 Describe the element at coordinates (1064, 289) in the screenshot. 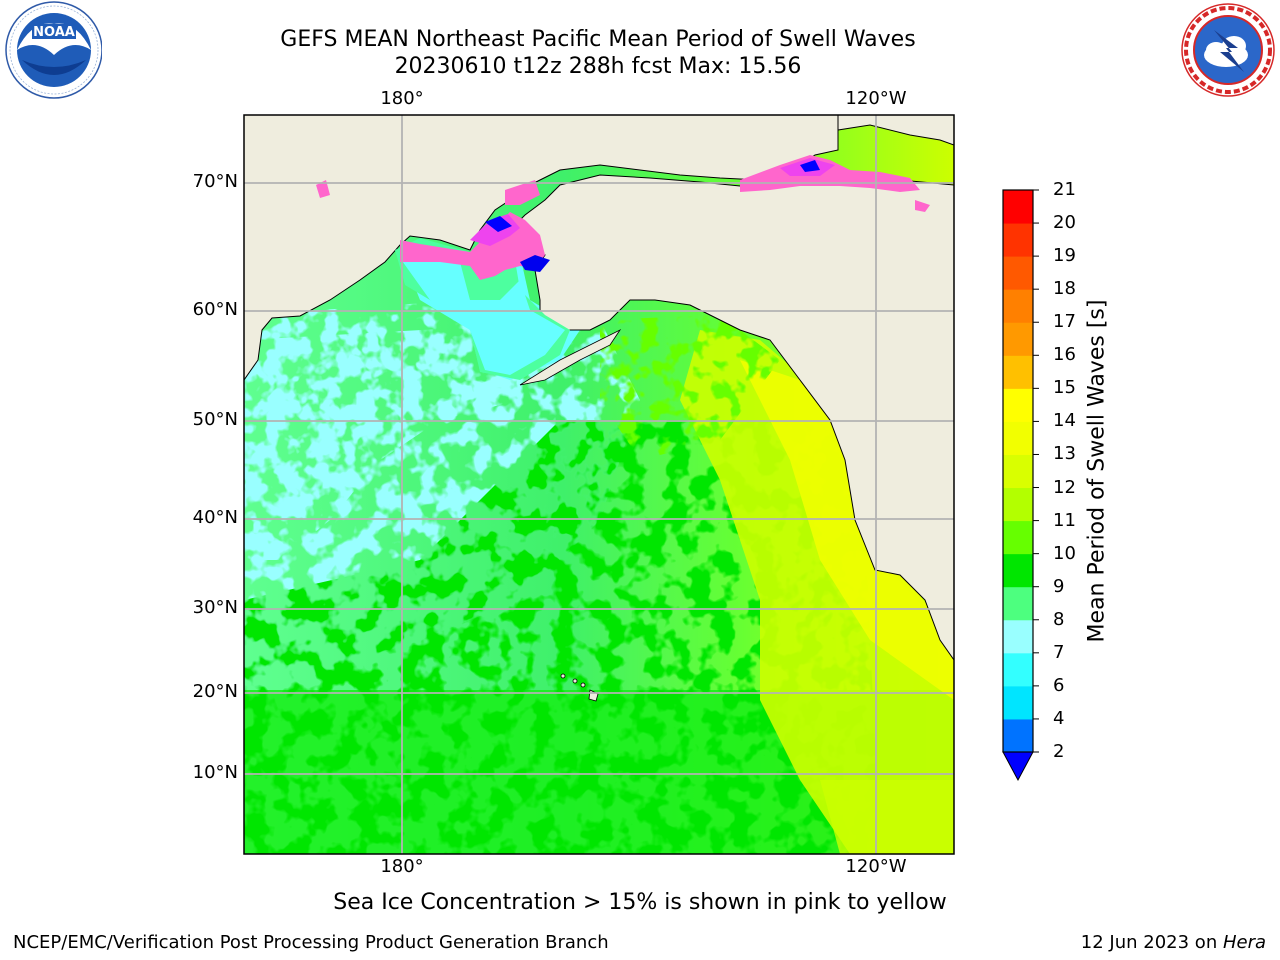

I see `colorbar-tick-label: 18` at that location.